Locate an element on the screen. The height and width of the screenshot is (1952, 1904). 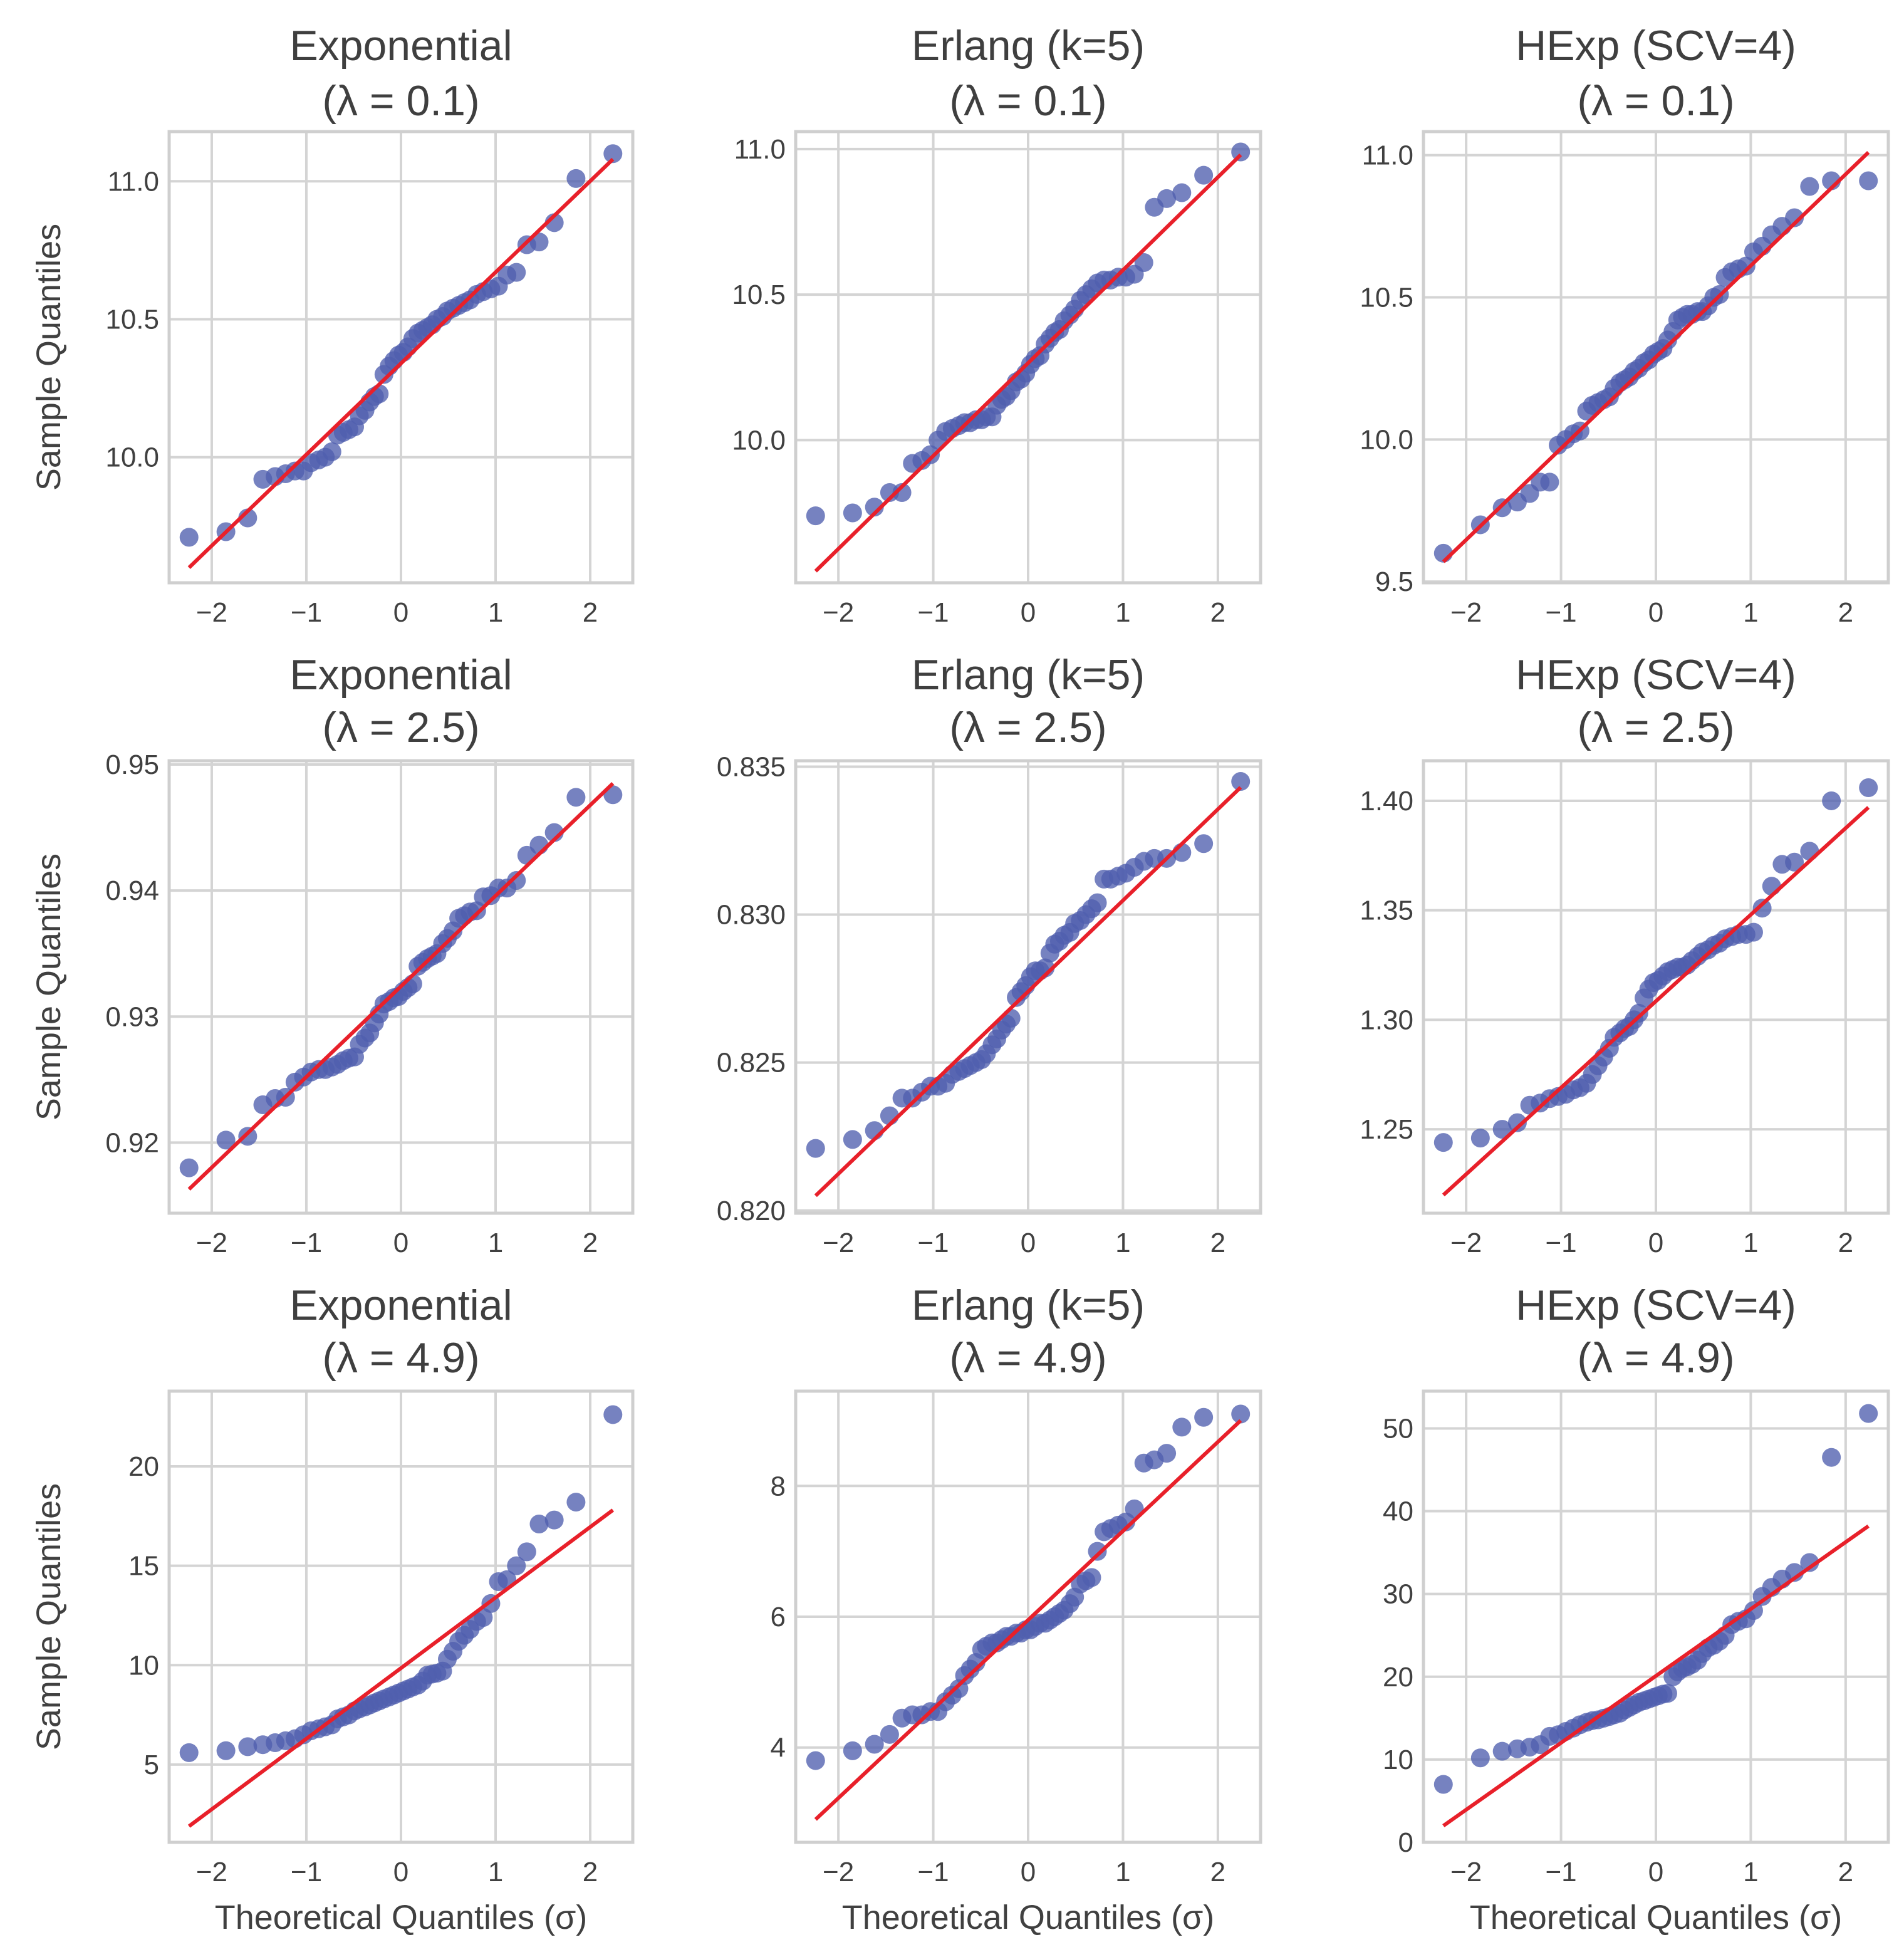
panel-subtitle: (λ = 2.5) is located at coordinates (1027, 727).